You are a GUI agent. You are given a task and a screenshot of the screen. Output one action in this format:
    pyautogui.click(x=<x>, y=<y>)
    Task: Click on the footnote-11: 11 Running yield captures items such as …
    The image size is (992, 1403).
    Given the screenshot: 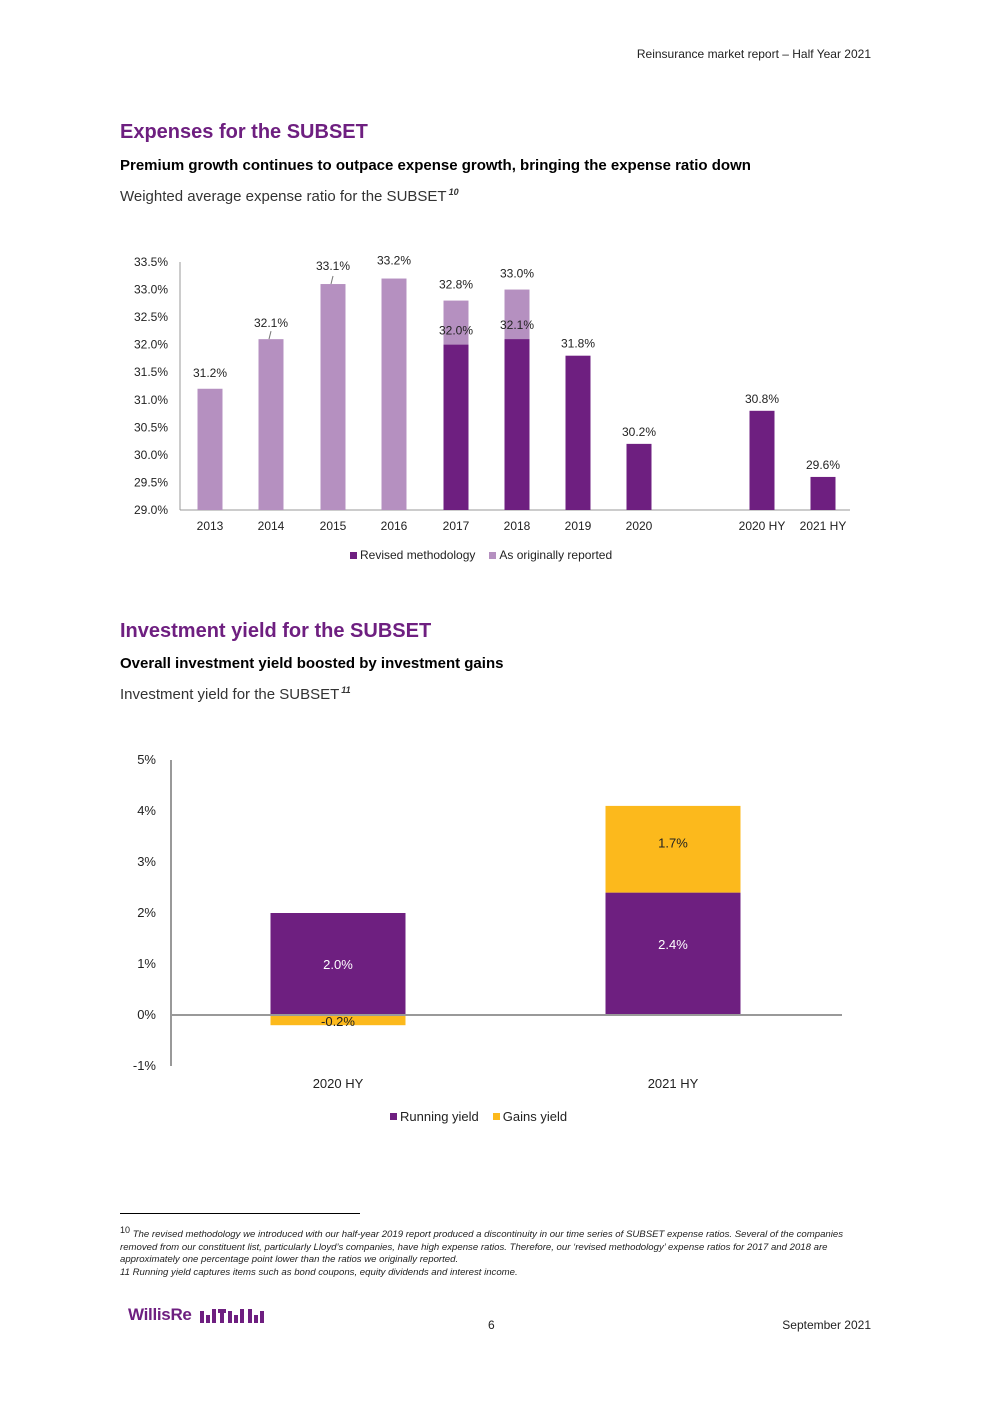 What is the action you would take?
    pyautogui.click(x=319, y=1272)
    